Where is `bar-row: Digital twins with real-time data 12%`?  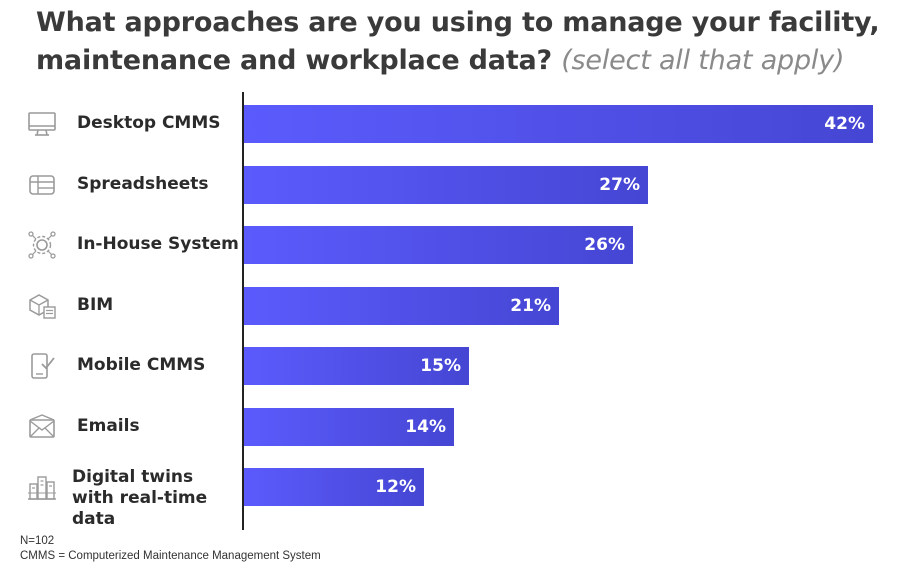 bar-row: Digital twins with real-time data 12% is located at coordinates (452, 498).